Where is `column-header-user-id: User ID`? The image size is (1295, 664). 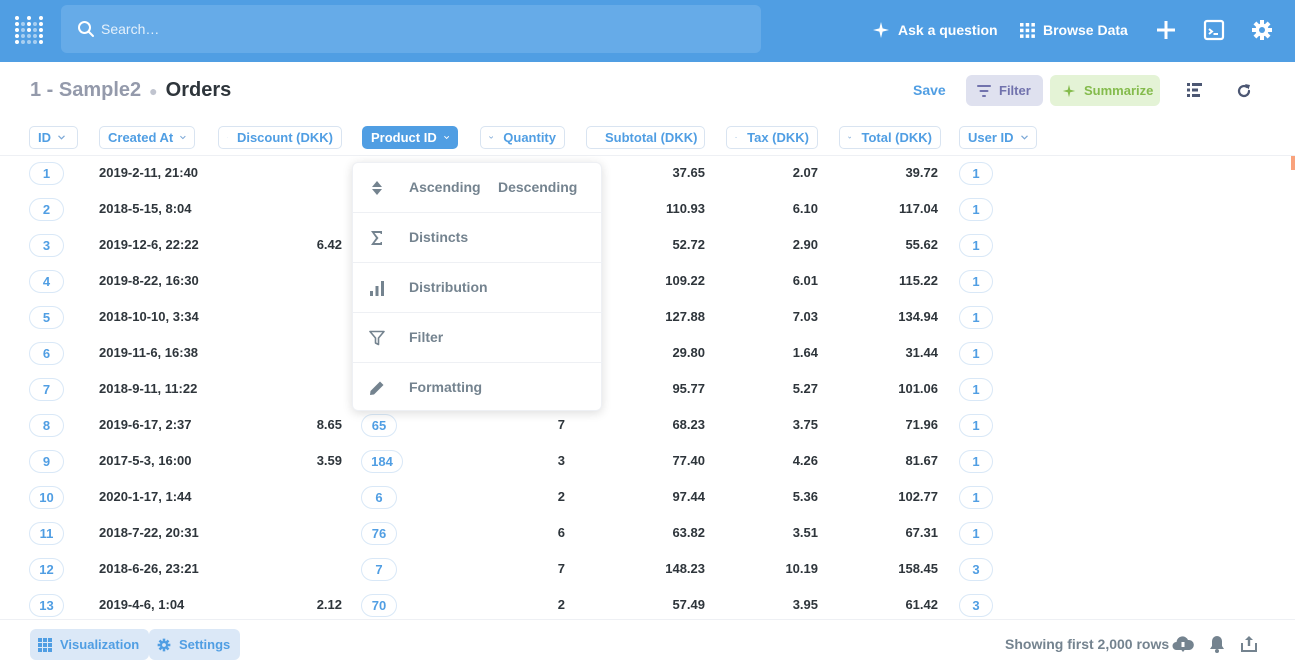
column-header-user-id: User ID is located at coordinates (998, 137).